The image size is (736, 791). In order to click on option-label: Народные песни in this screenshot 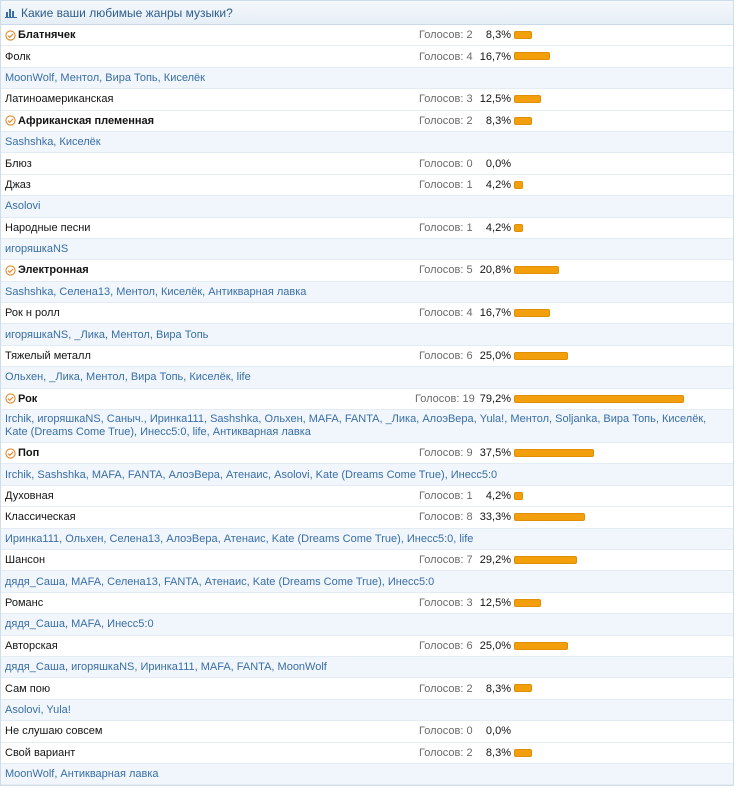, I will do `click(48, 227)`.